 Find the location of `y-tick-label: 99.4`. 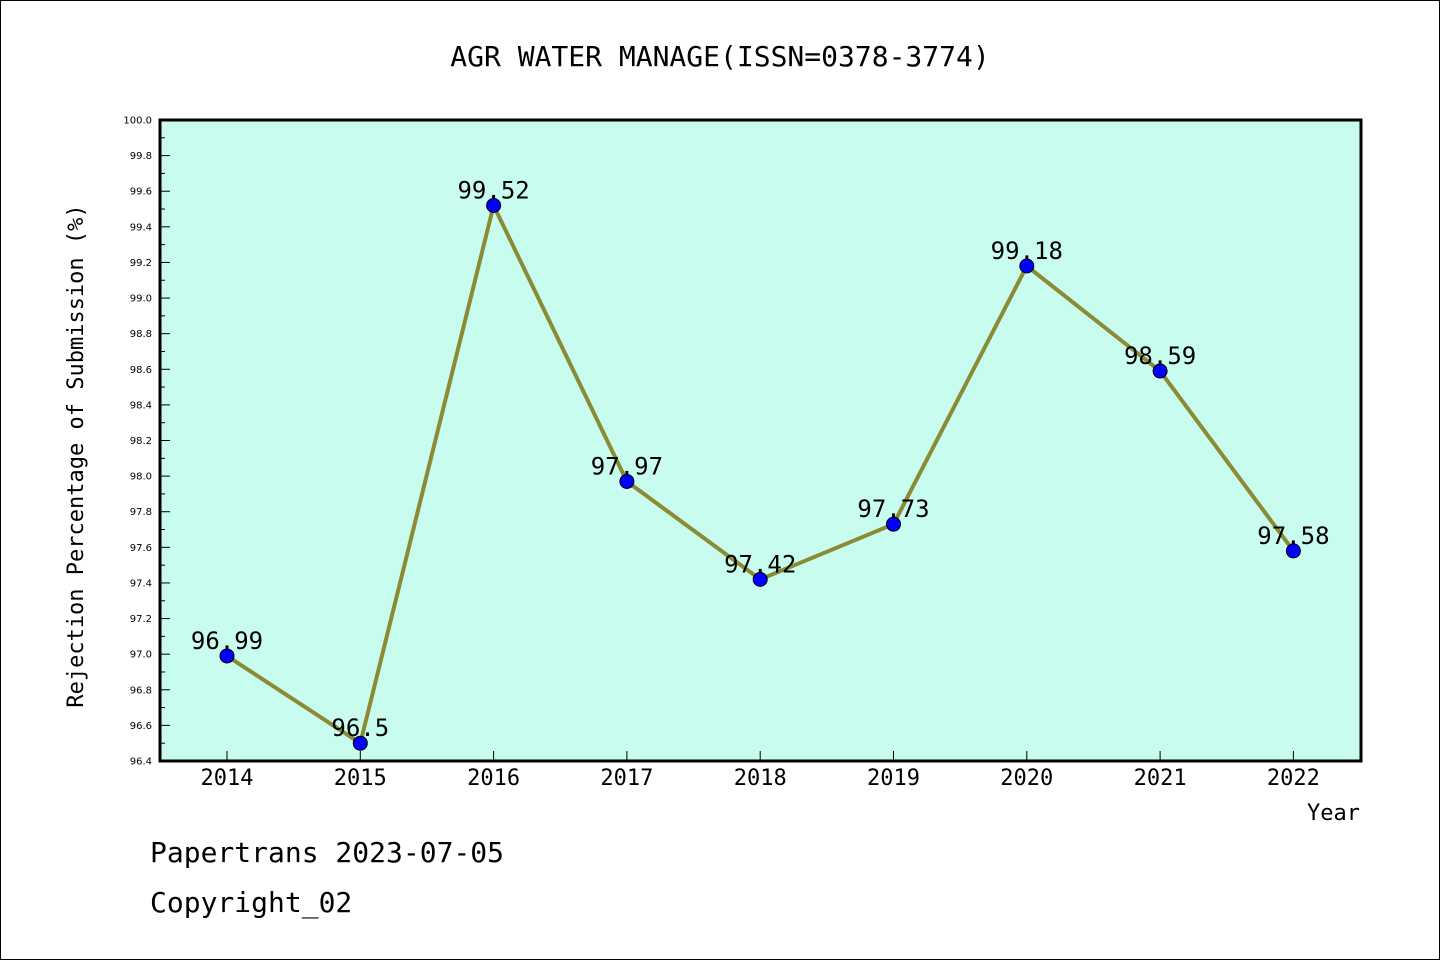

y-tick-label: 99.4 is located at coordinates (141, 227).